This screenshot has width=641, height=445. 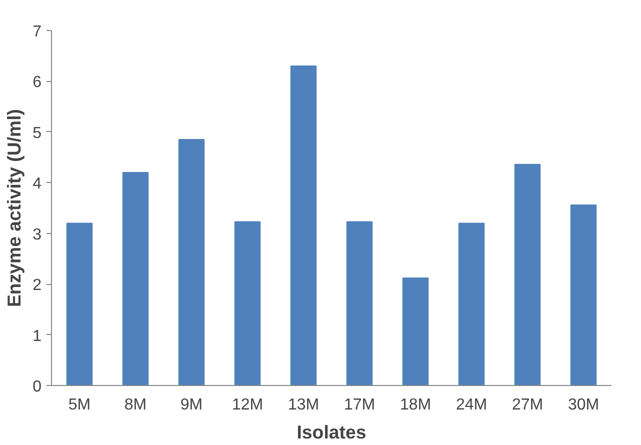 What do you see at coordinates (248, 405) in the screenshot?
I see `x-tick-label: 12M` at bounding box center [248, 405].